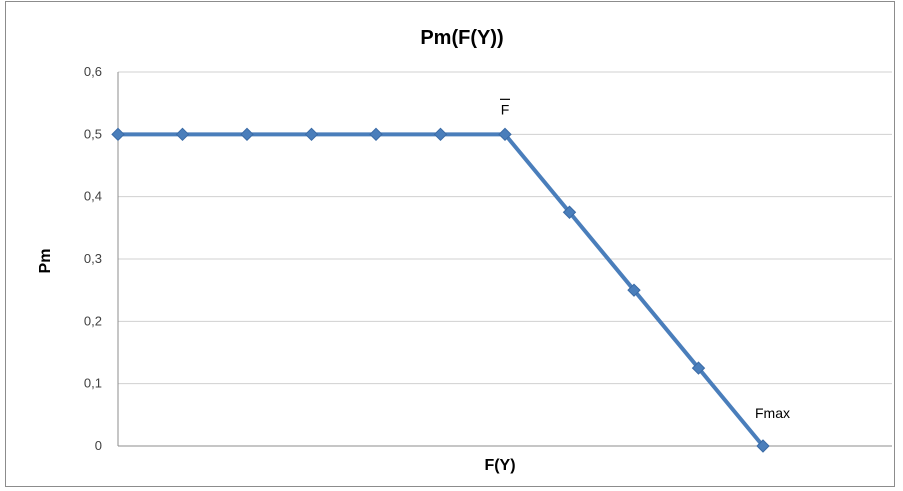 The width and height of the screenshot is (903, 491). I want to click on y-tick-label: 0,4, so click(93, 196).